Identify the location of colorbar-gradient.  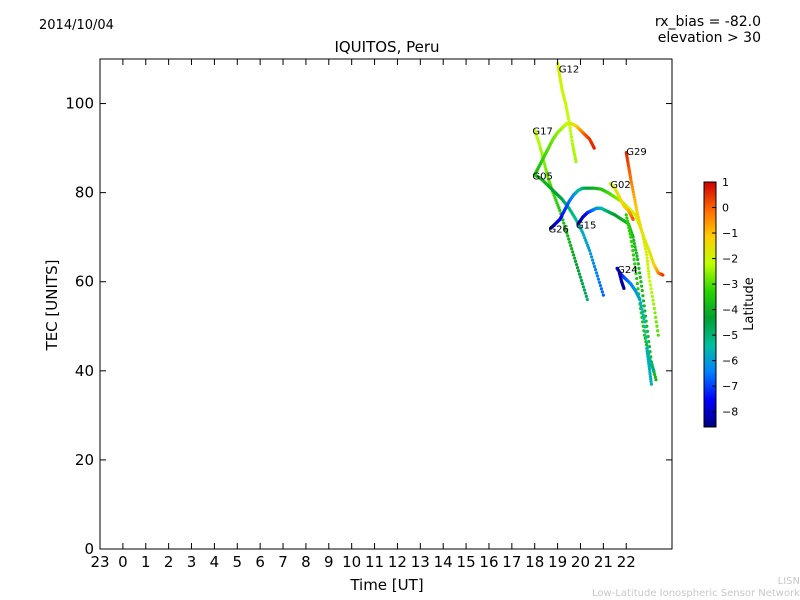
(710, 304).